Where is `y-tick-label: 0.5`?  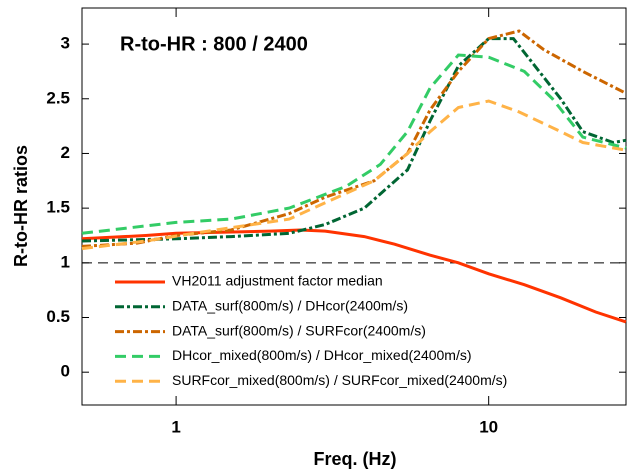 y-tick-label: 0.5 is located at coordinates (58, 316).